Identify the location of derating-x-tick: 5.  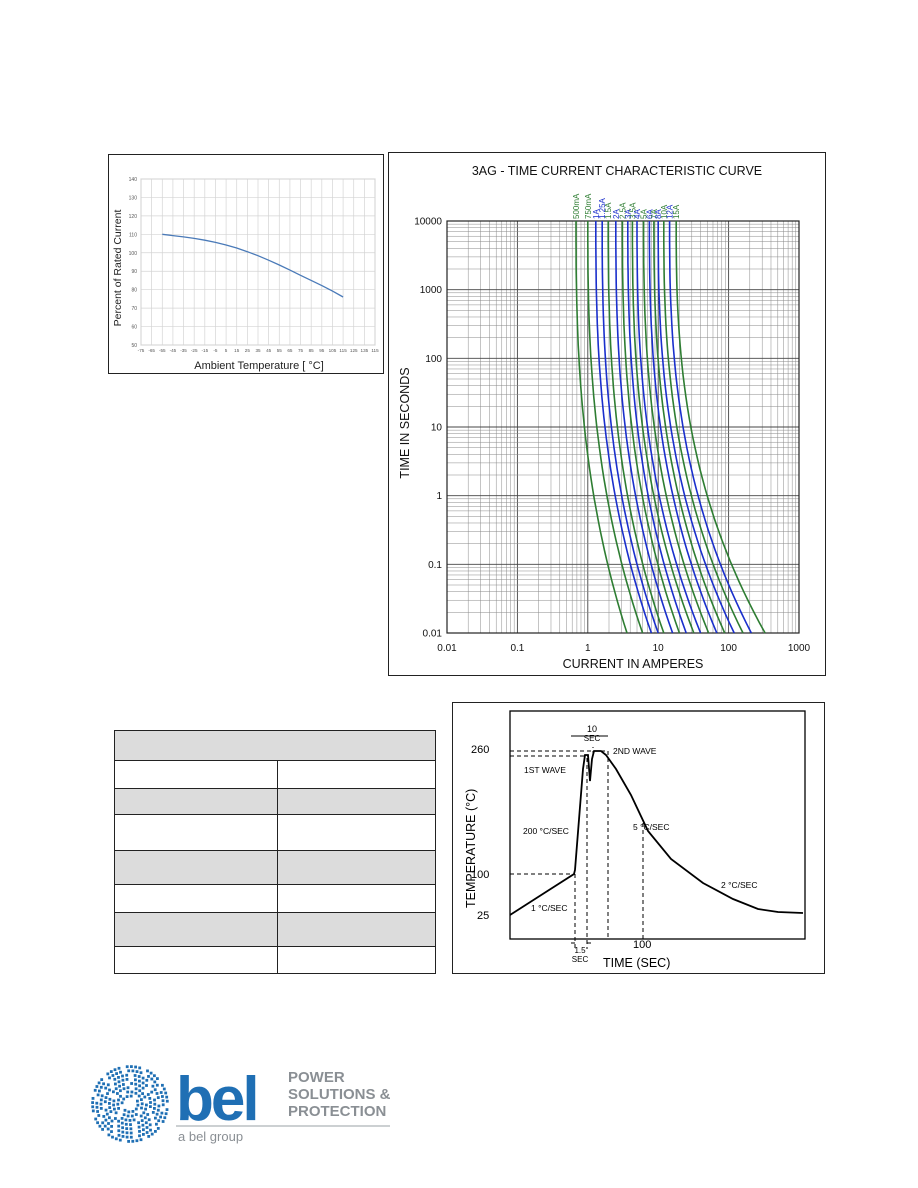
(226, 350).